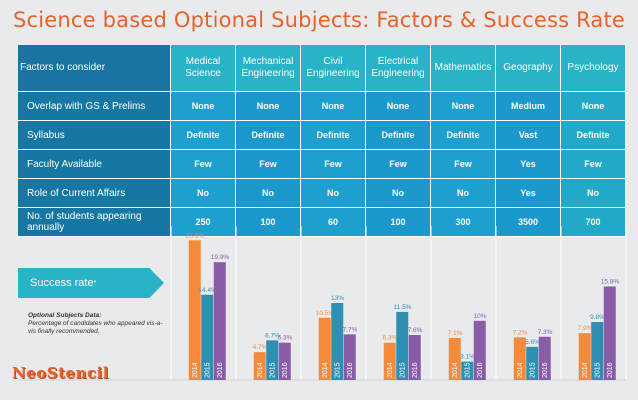  Describe the element at coordinates (94, 106) in the screenshot. I see `factor-label: Overlap with GS & Prelims` at that location.